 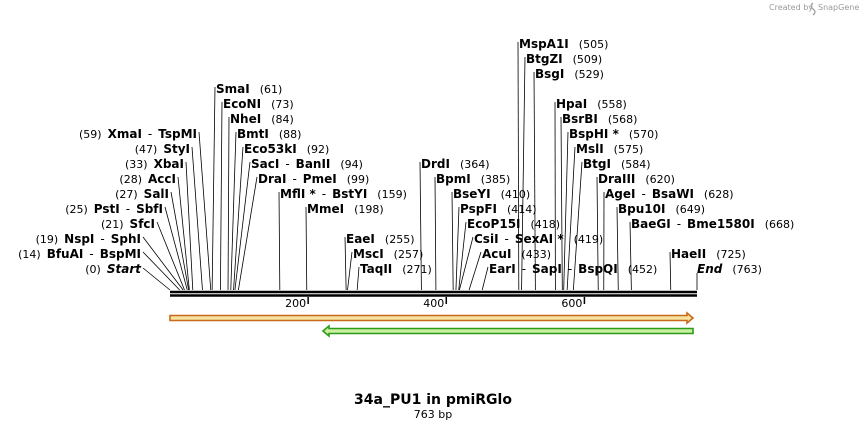 I want to click on site-label-part: (94), so click(x=351, y=164).